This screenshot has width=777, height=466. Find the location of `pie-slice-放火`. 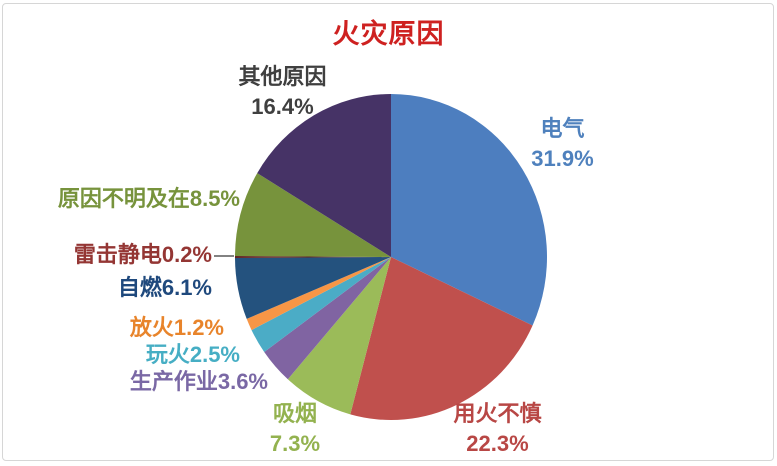

pie-slice-放火 is located at coordinates (318, 294).